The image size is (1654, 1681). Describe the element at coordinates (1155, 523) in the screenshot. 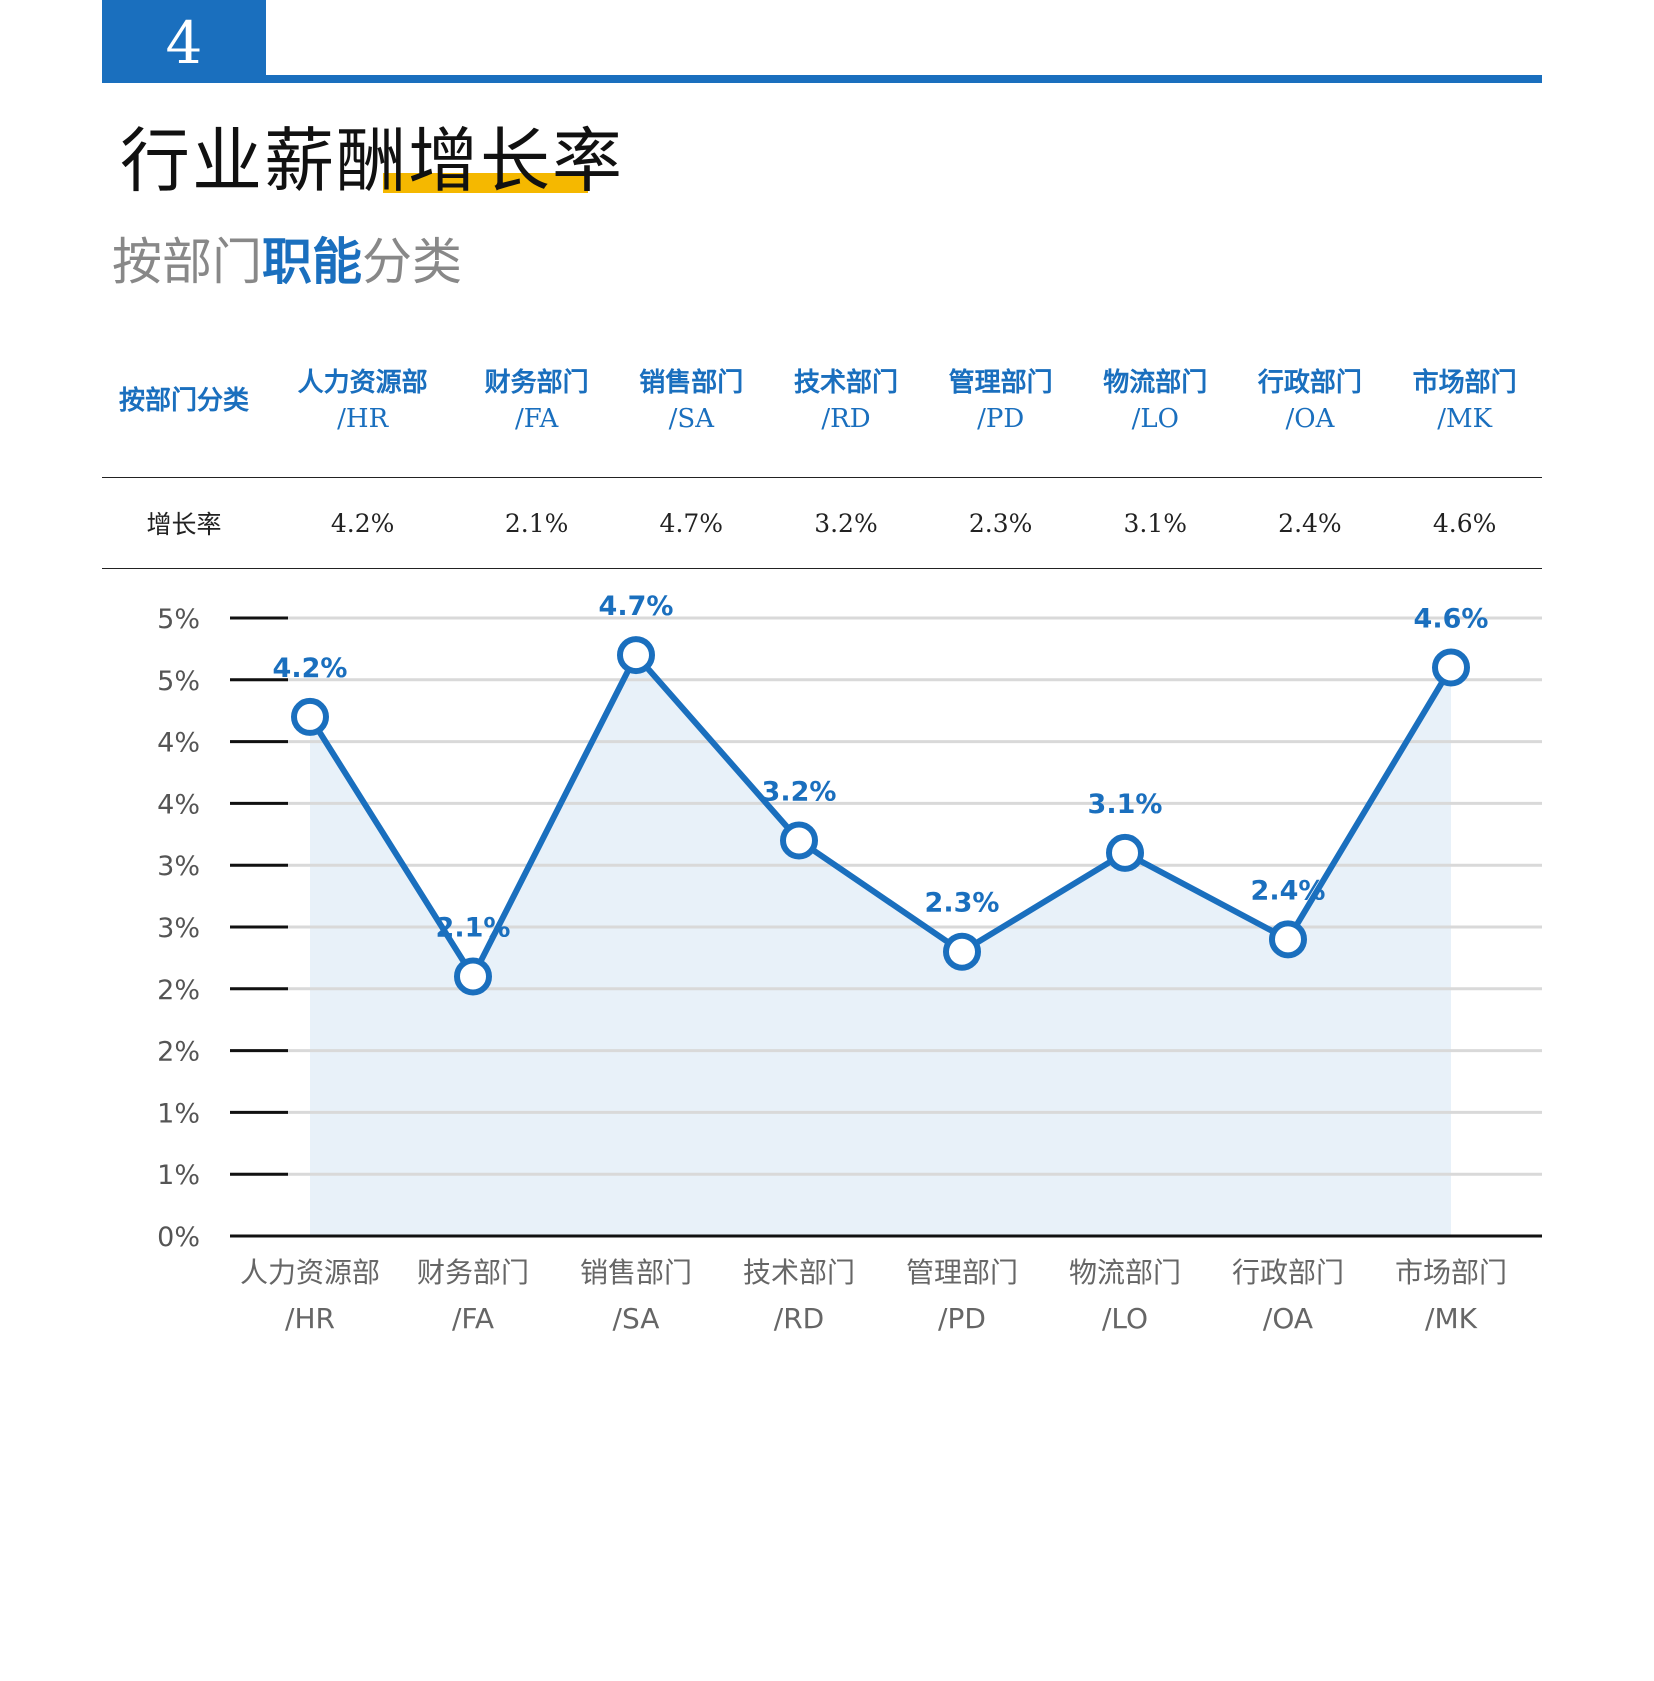

I see `table-cell: 3.1%` at that location.